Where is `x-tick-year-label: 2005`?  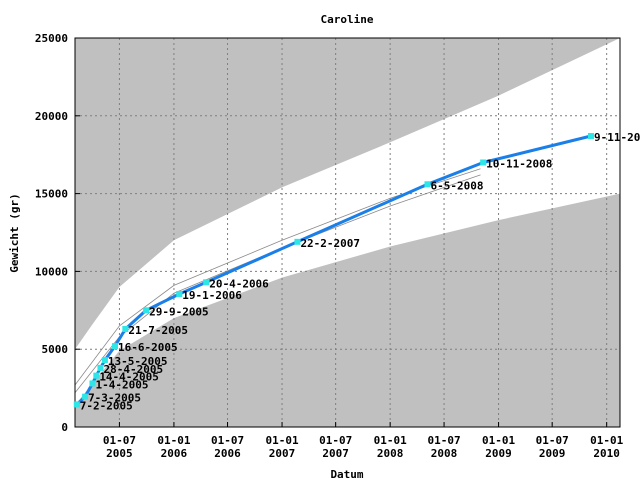 x-tick-year-label: 2005 is located at coordinates (119, 453).